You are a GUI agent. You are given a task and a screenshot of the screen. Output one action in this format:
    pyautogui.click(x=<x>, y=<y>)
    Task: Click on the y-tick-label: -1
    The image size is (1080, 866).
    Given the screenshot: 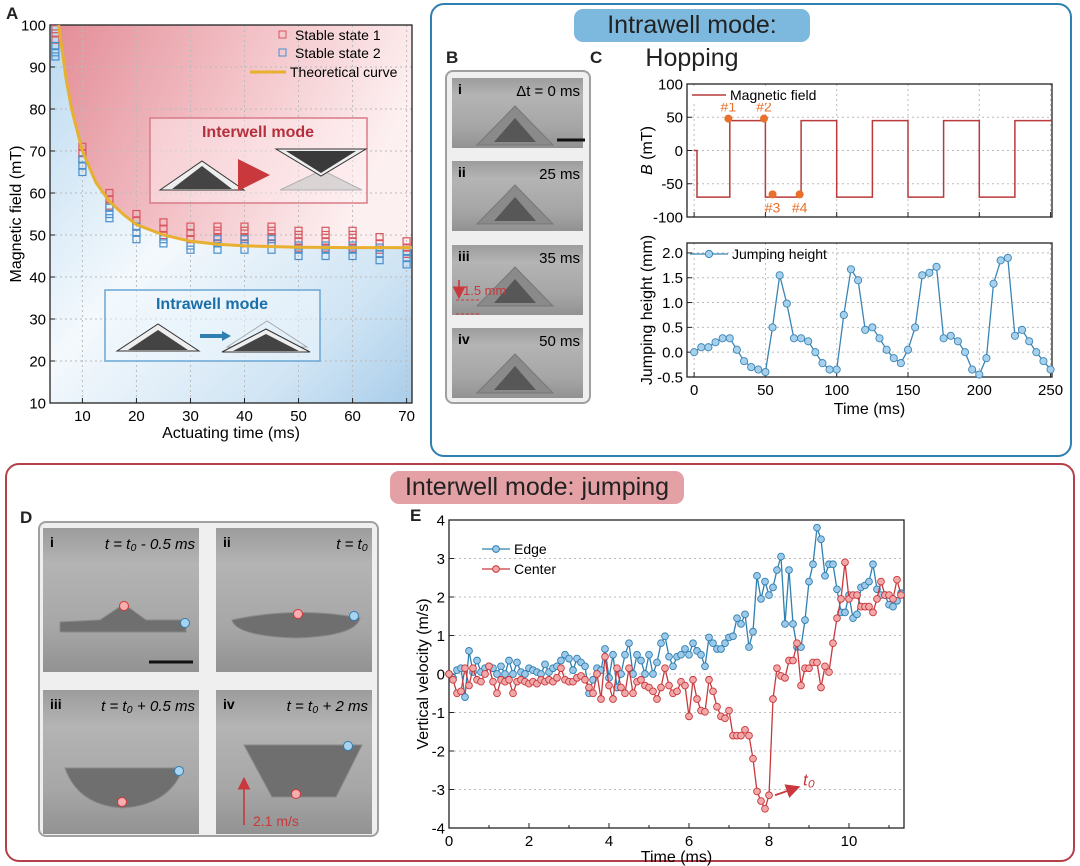 What is the action you would take?
    pyautogui.click(x=438, y=713)
    